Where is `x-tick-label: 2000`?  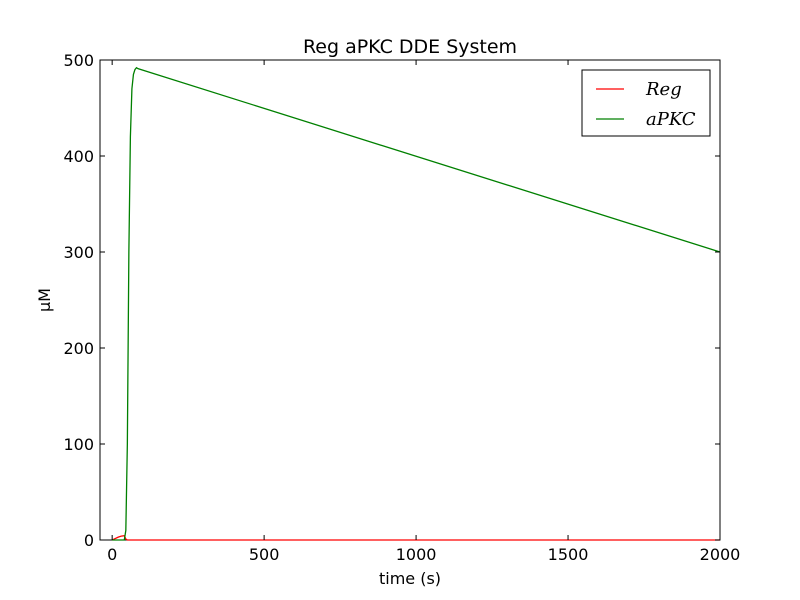
x-tick-label: 2000 is located at coordinates (720, 554).